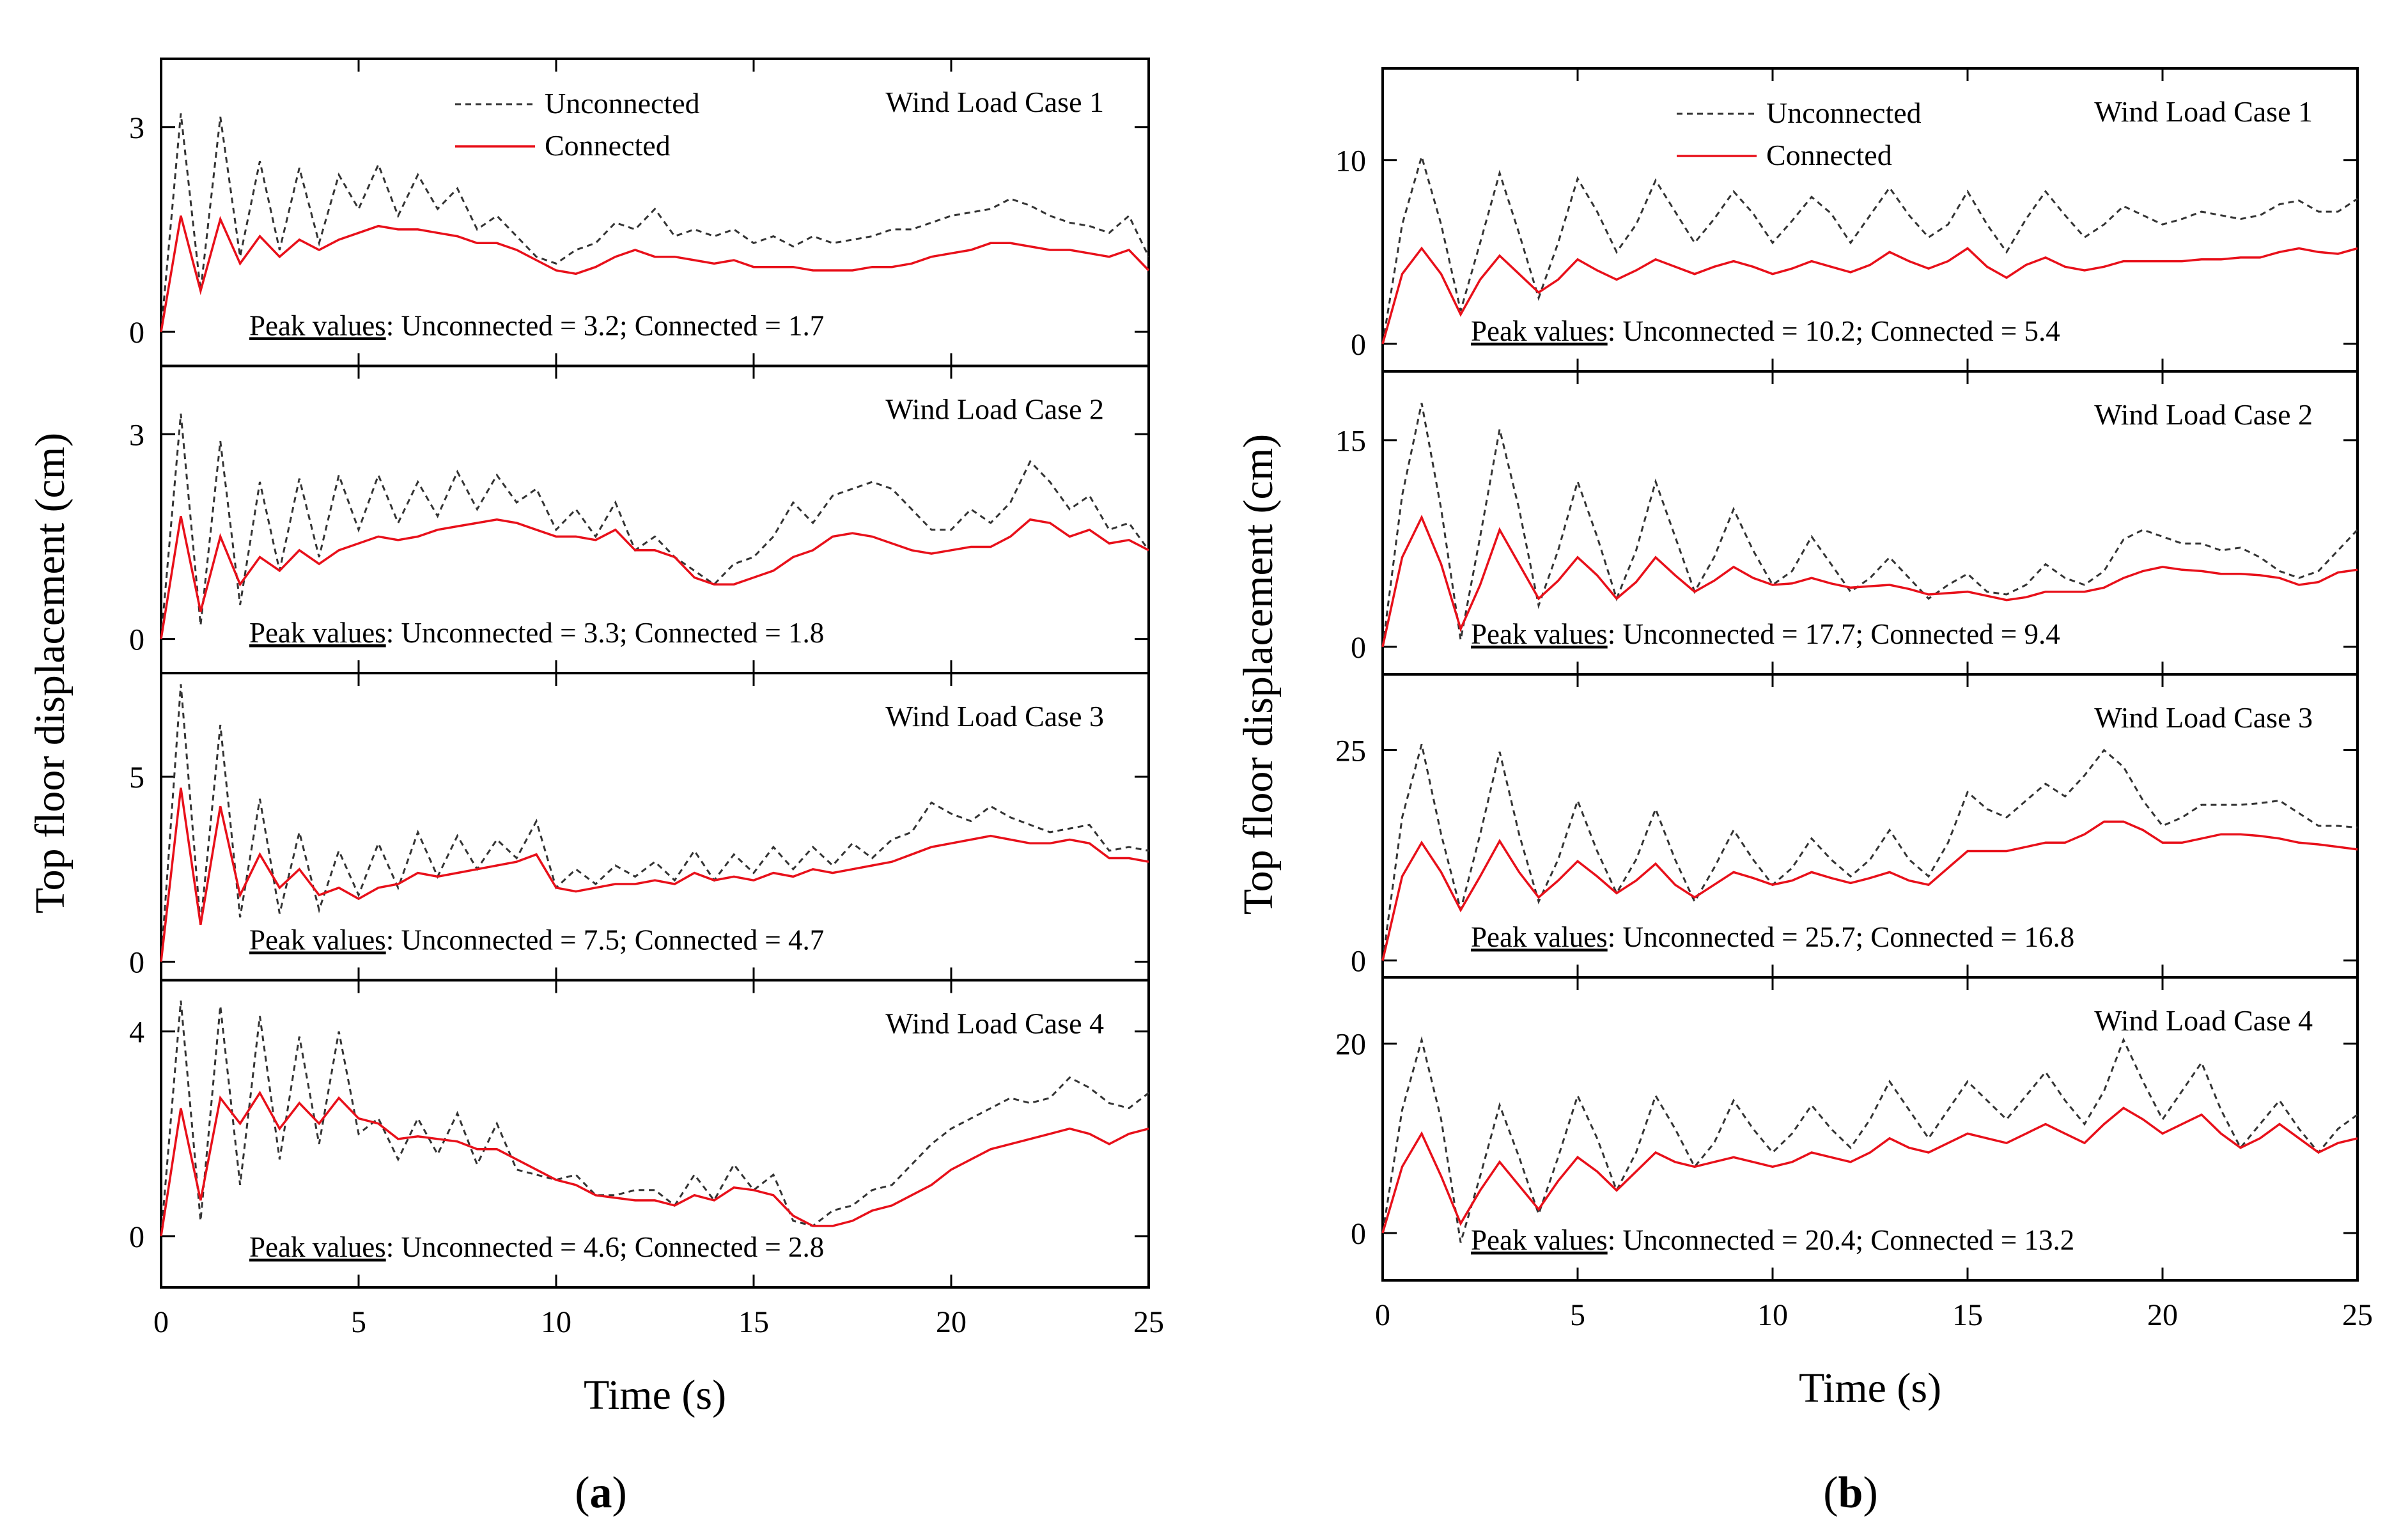 Image resolution: width=2408 pixels, height=1529 pixels. What do you see at coordinates (605, 940) in the screenshot?
I see `peak-values-text: : Unconnected = 7.5; Connected = 4.7` at bounding box center [605, 940].